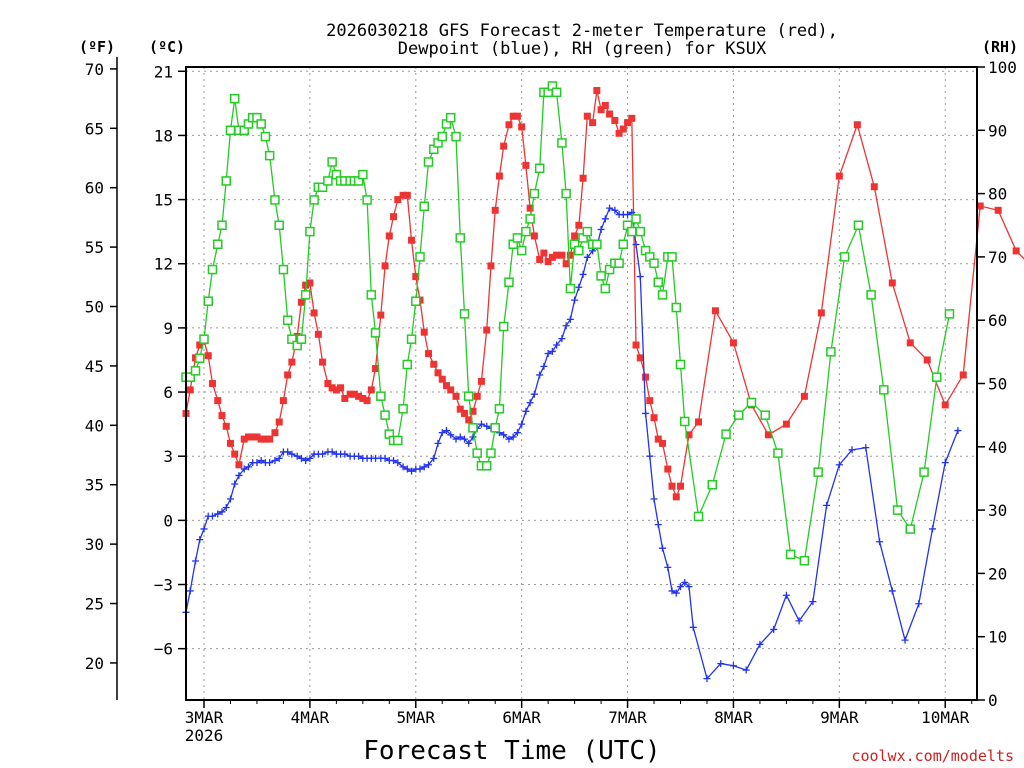 The height and width of the screenshot is (768, 1024). What do you see at coordinates (997, 320) in the screenshot?
I see `rh-tick-label: 60` at bounding box center [997, 320].